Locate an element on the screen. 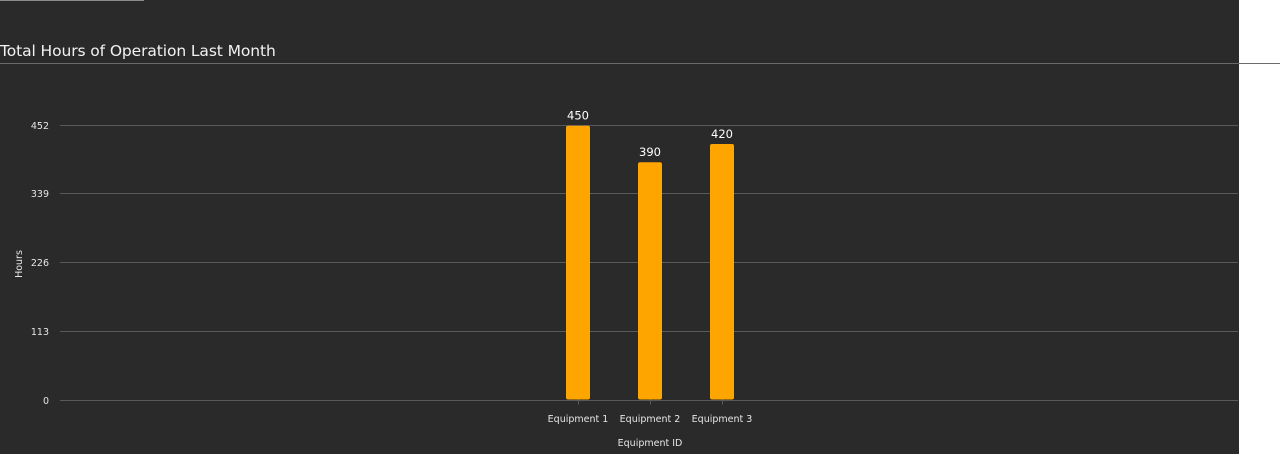 This screenshot has height=454, width=1280. y-tick-label-2: 226 is located at coordinates (40, 263).